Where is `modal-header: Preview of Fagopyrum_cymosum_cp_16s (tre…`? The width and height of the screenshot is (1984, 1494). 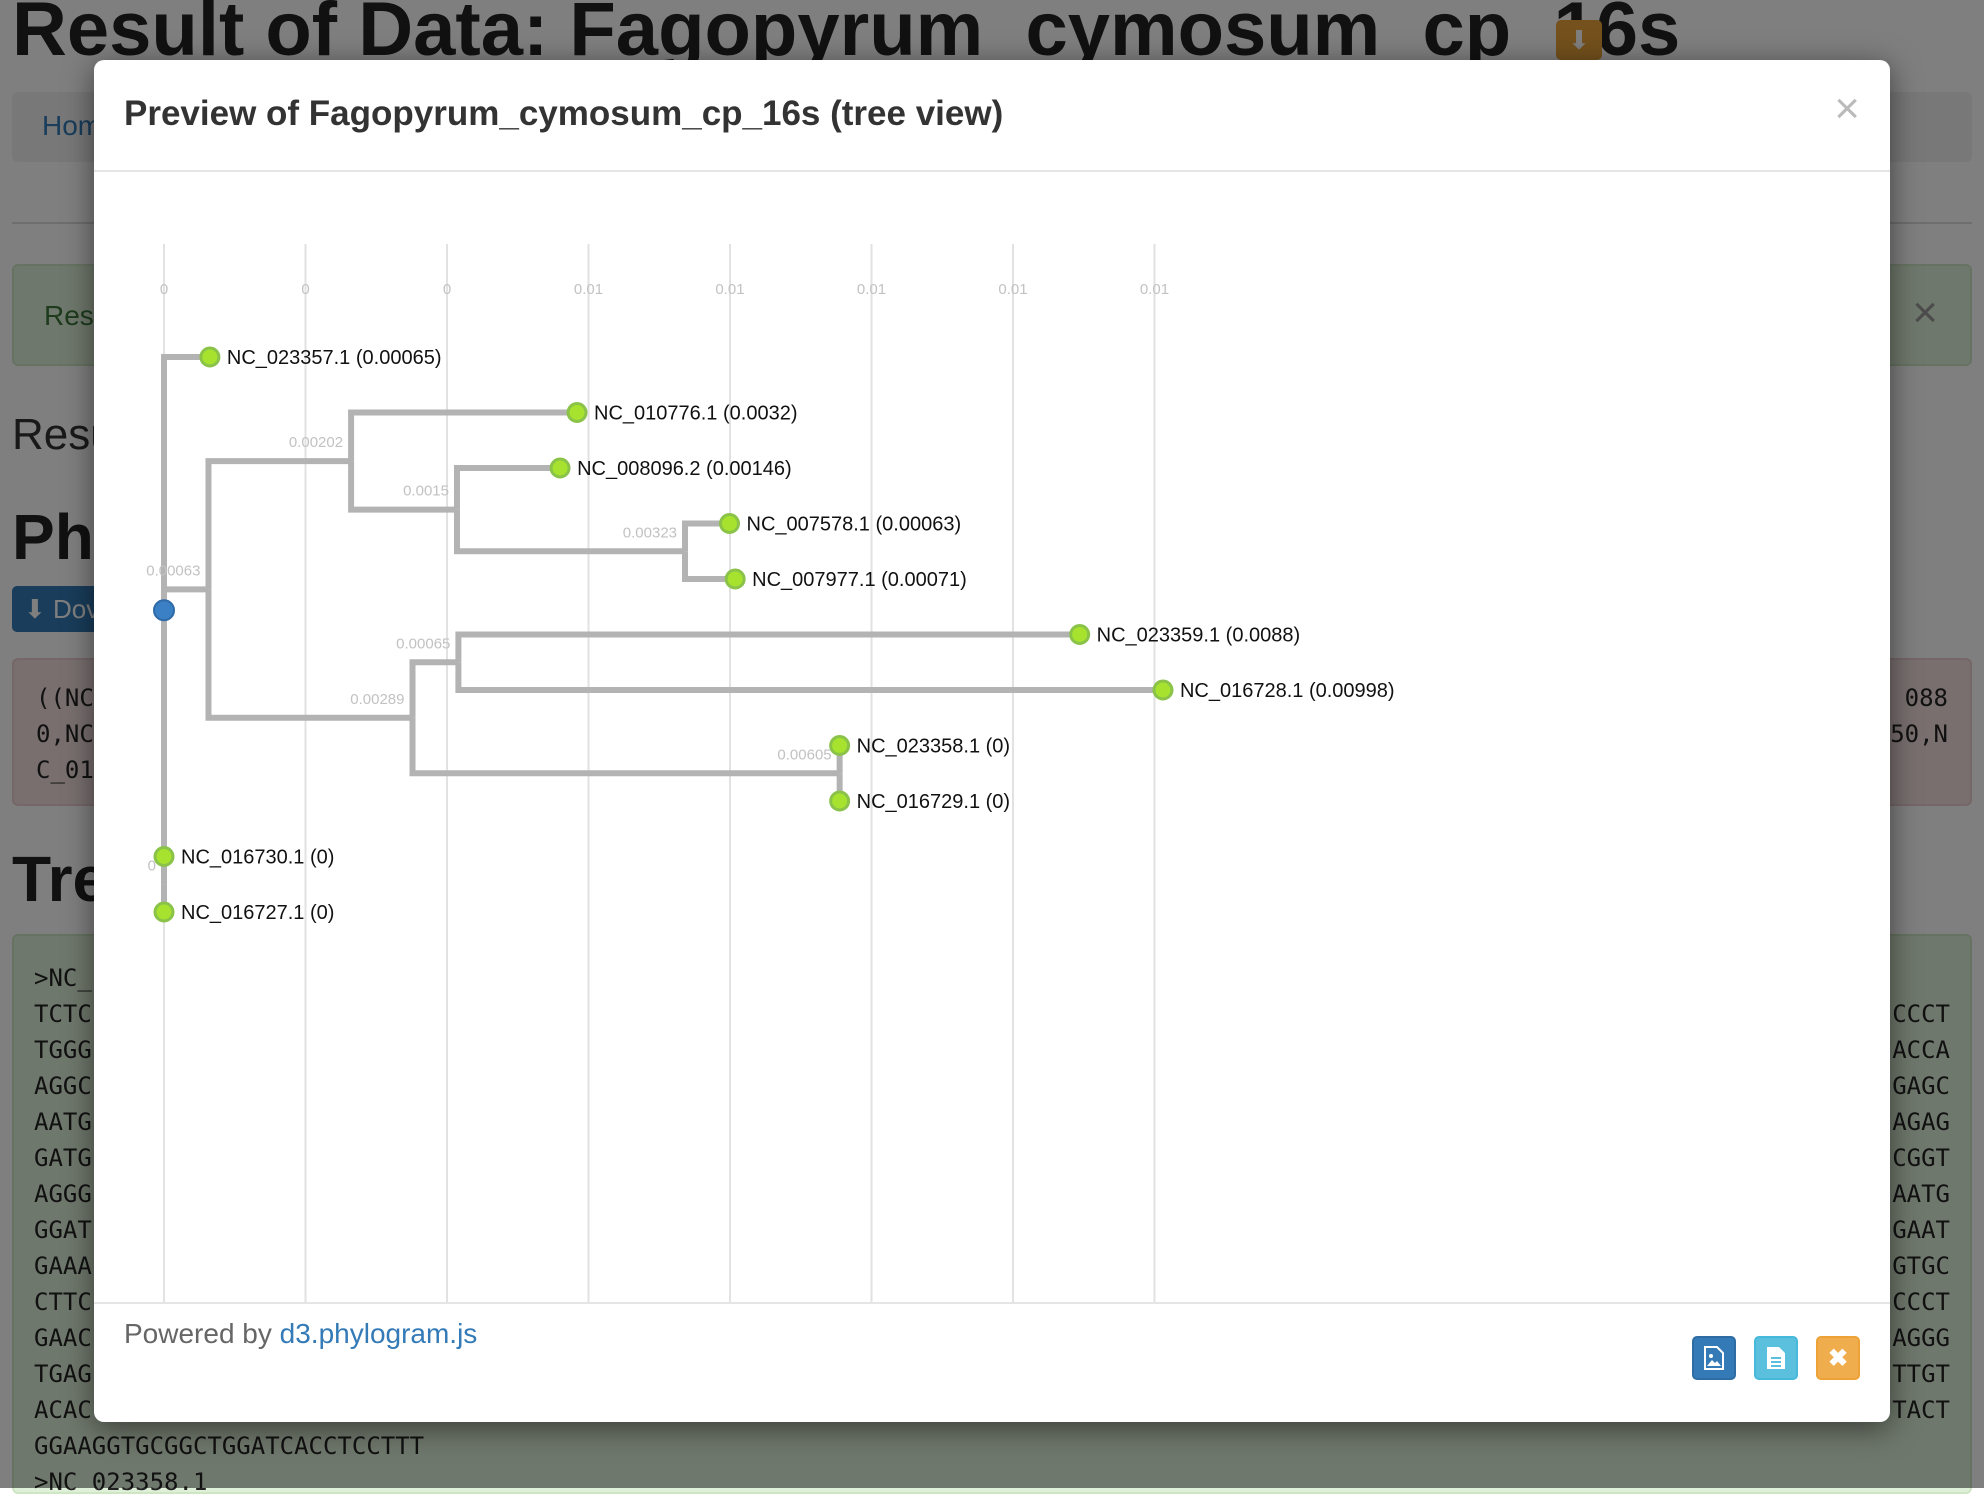 modal-header: Preview of Fagopyrum_cymosum_cp_16s (tre… is located at coordinates (992, 116).